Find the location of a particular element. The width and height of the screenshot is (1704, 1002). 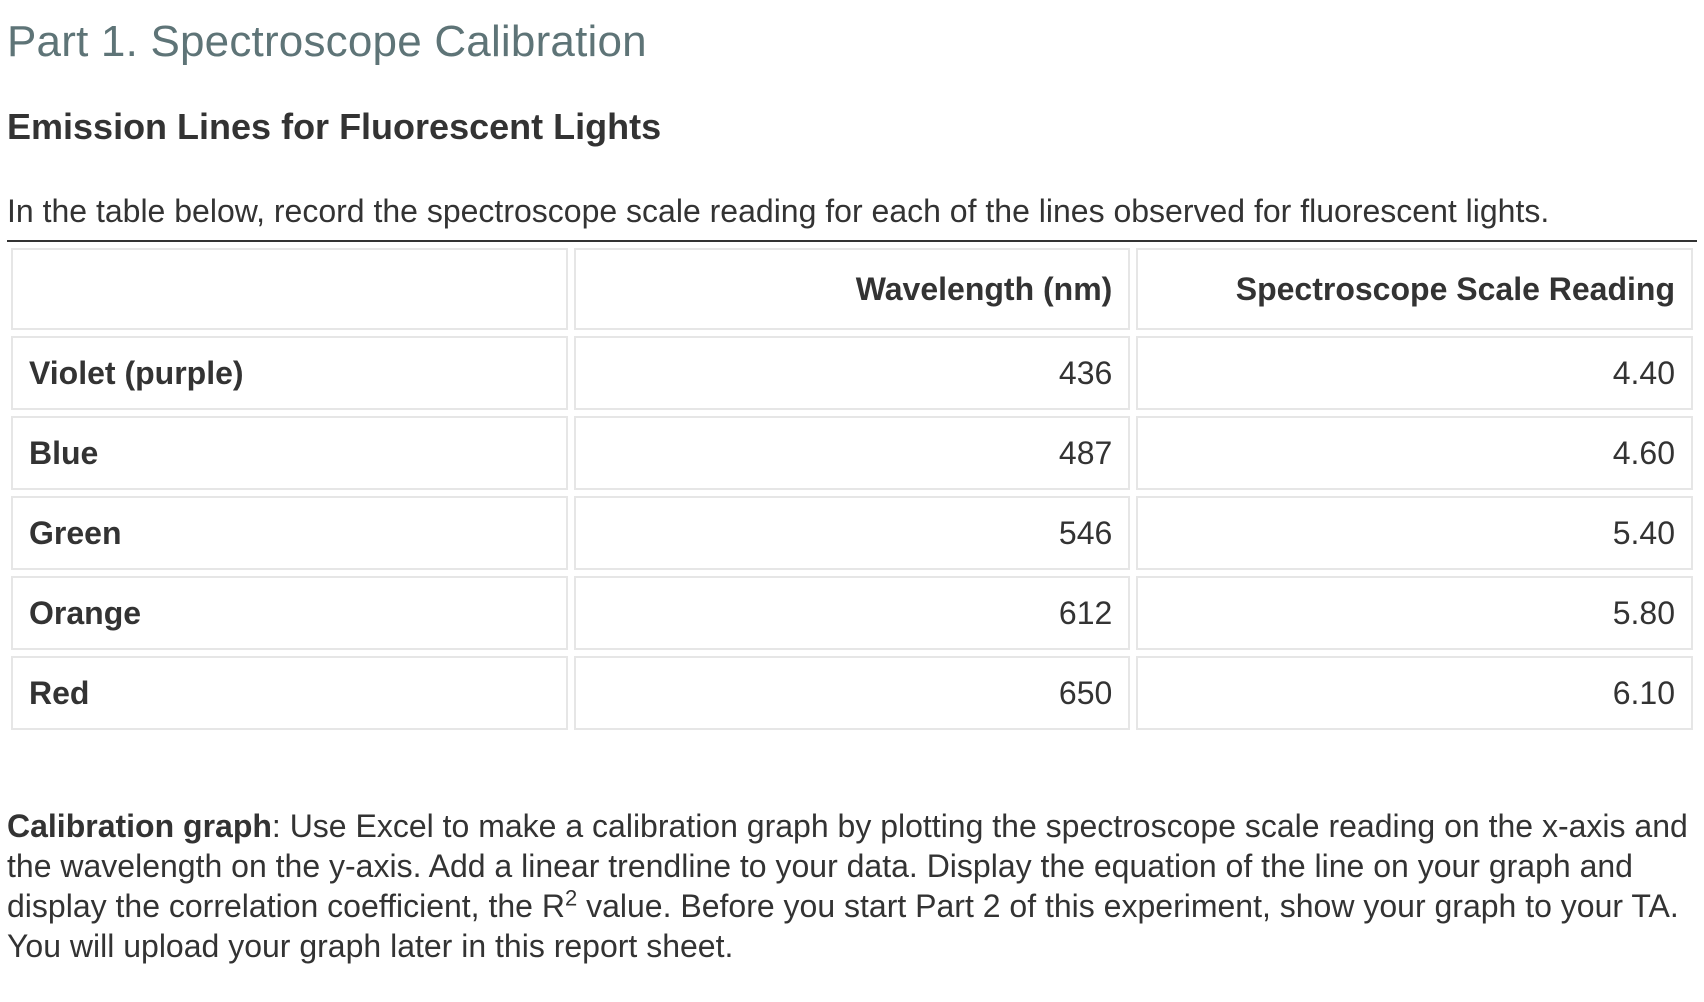

wavelength-cell: 436 is located at coordinates (852, 373).